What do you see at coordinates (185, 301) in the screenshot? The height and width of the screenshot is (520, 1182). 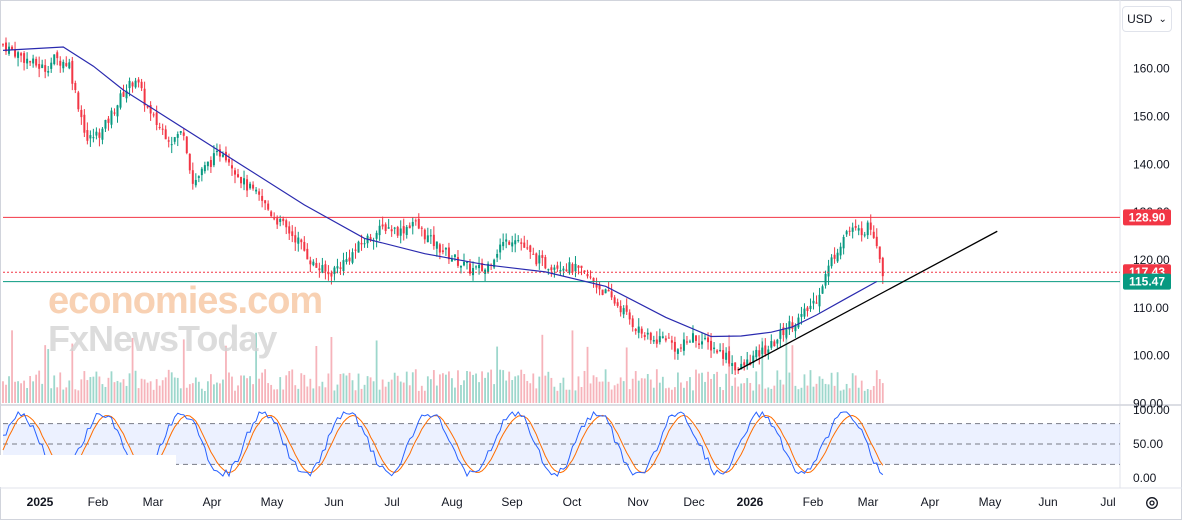 I see `economies-watermark: economies.com` at bounding box center [185, 301].